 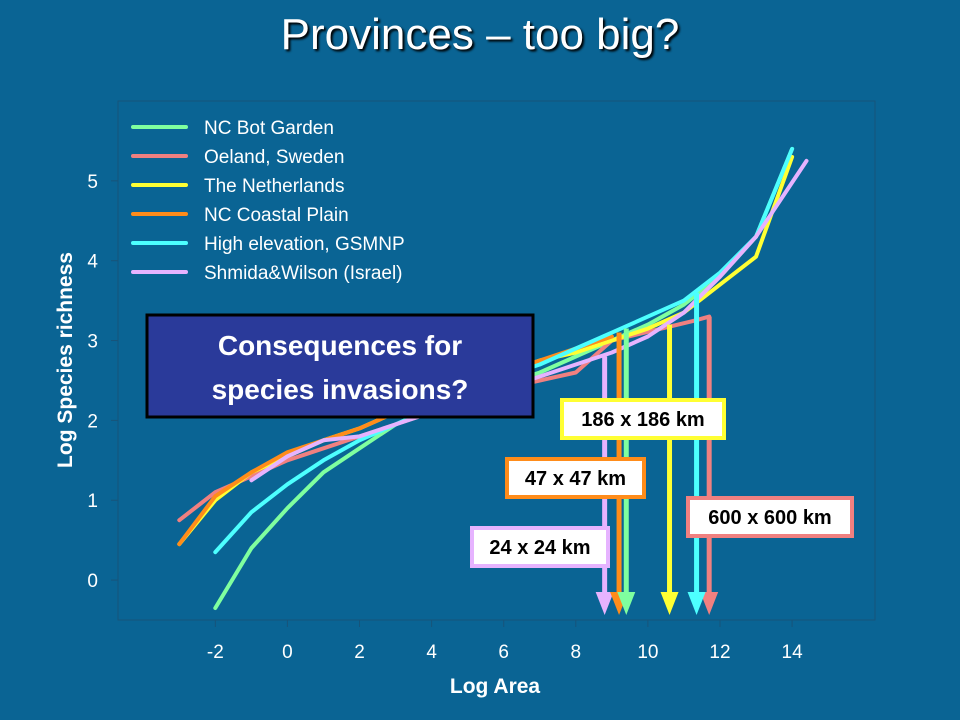 I want to click on x-tick-label: 4, so click(x=431, y=652).